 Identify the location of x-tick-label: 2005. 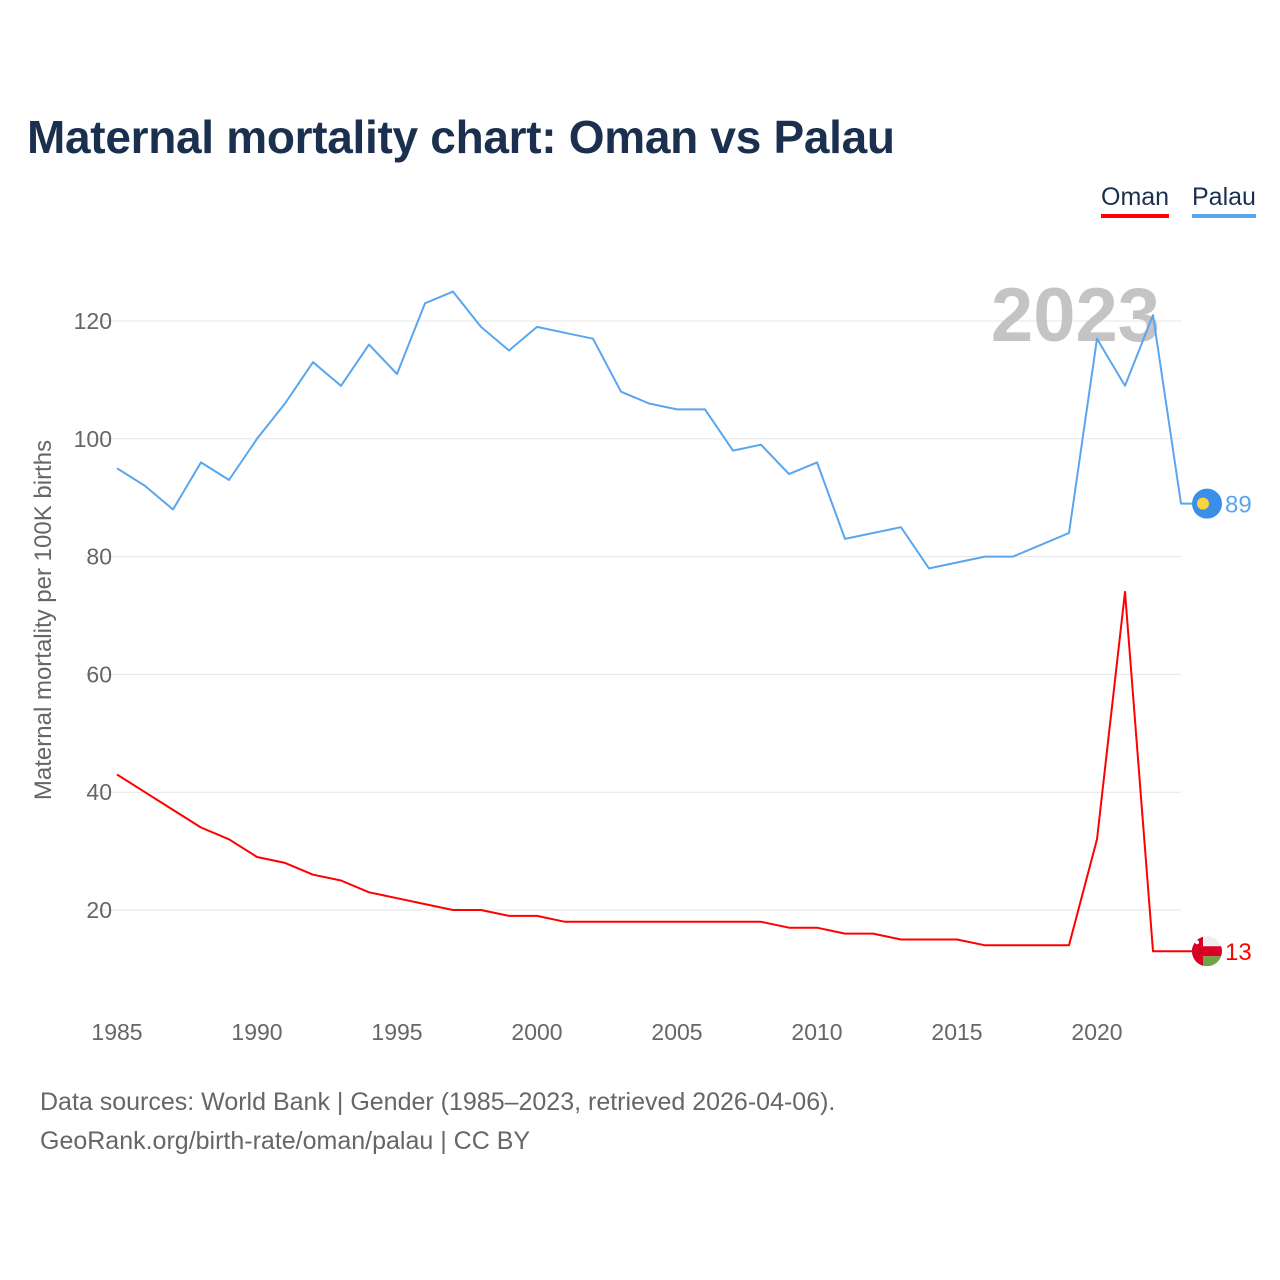
(676, 1032).